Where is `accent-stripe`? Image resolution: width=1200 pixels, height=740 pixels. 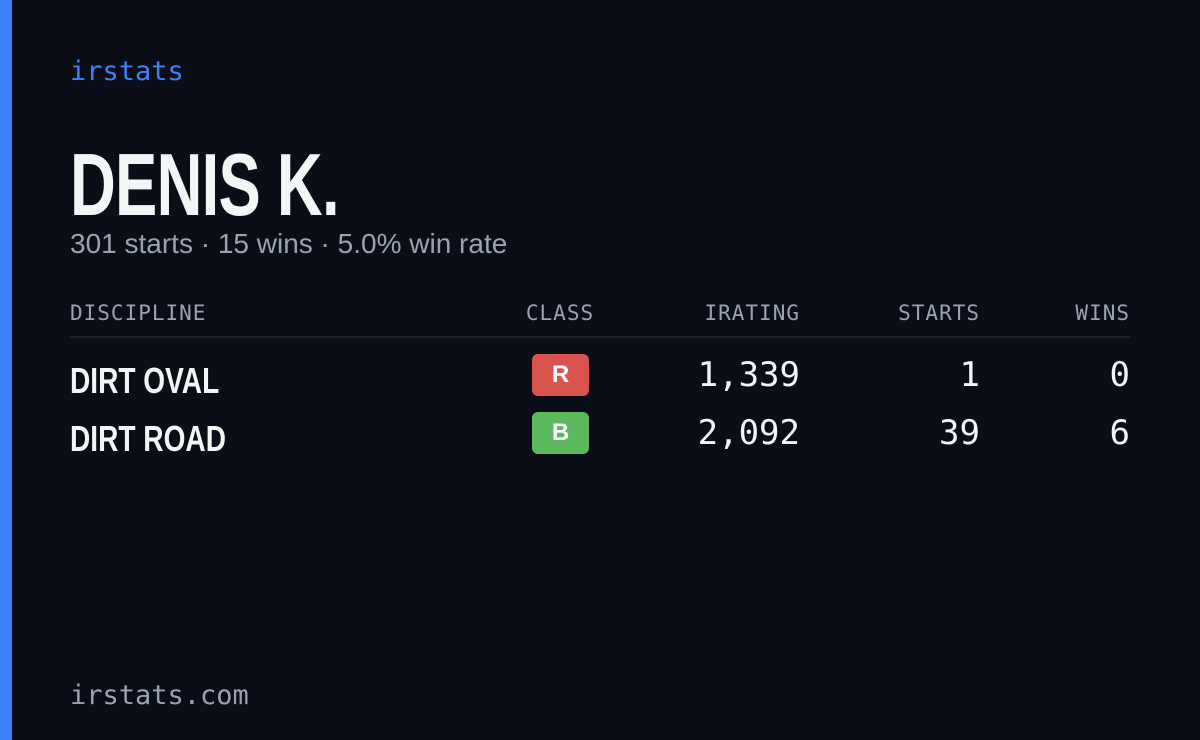 accent-stripe is located at coordinates (6, 370).